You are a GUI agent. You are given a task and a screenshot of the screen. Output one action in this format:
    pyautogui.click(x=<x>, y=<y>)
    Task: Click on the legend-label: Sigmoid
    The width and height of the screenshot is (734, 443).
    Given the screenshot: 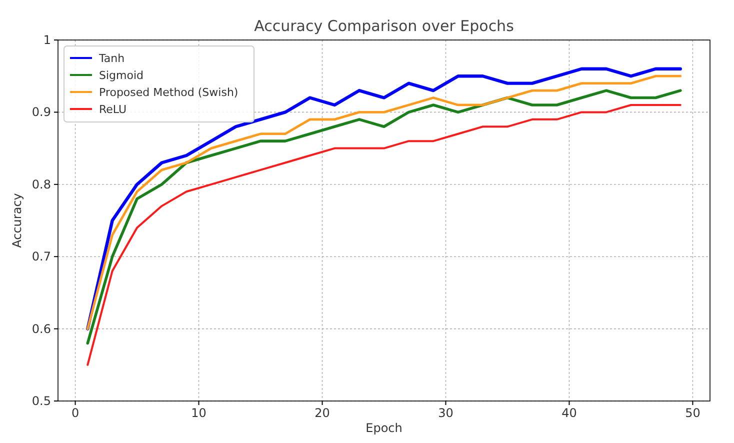 What is the action you would take?
    pyautogui.click(x=121, y=75)
    